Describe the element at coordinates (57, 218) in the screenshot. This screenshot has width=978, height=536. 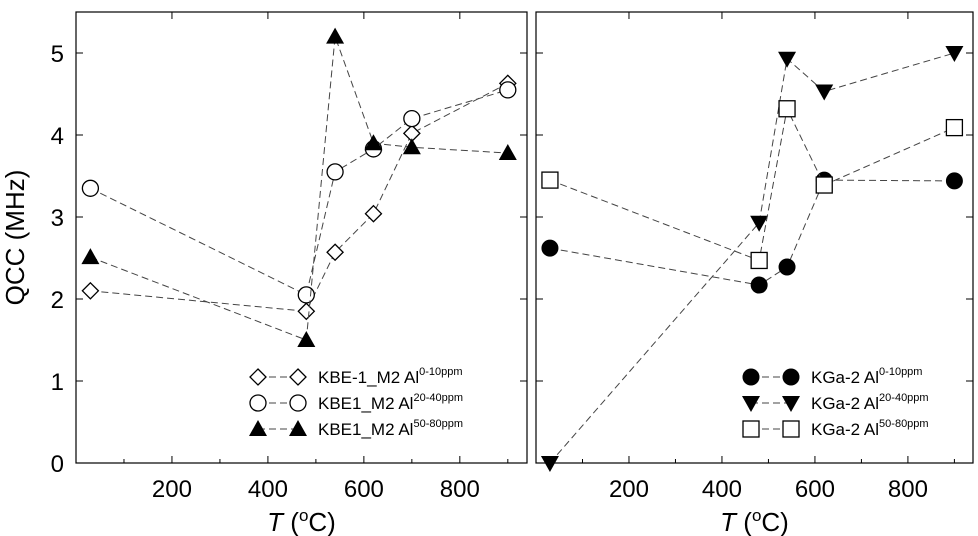
I see `y-tick-label: 3` at that location.